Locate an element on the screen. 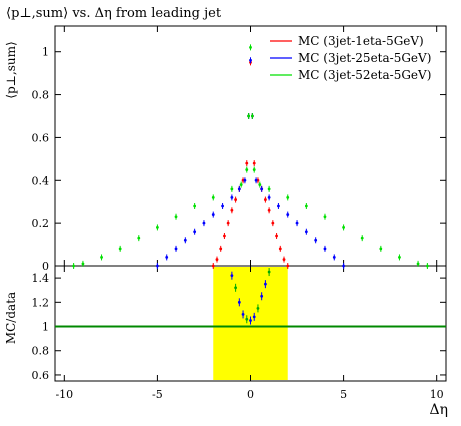 This screenshot has height=426, width=461. ratio-y-tick-label: 0.8 is located at coordinates (41, 351).